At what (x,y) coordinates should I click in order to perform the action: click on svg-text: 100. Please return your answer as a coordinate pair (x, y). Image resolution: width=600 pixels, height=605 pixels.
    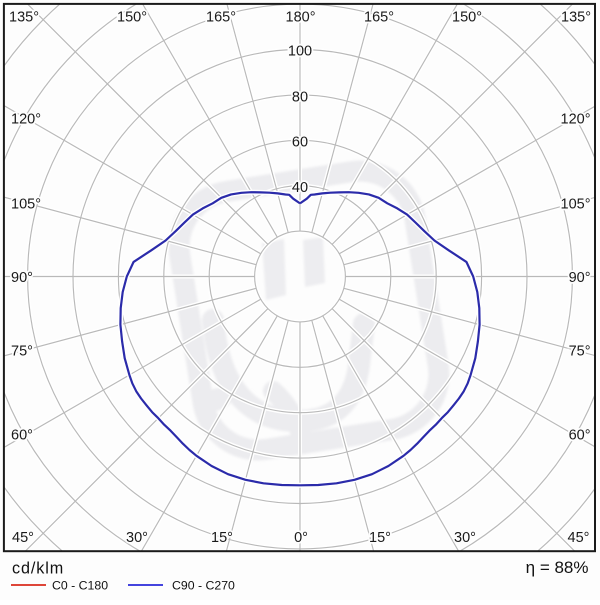
    Looking at the image, I should click on (300, 52).